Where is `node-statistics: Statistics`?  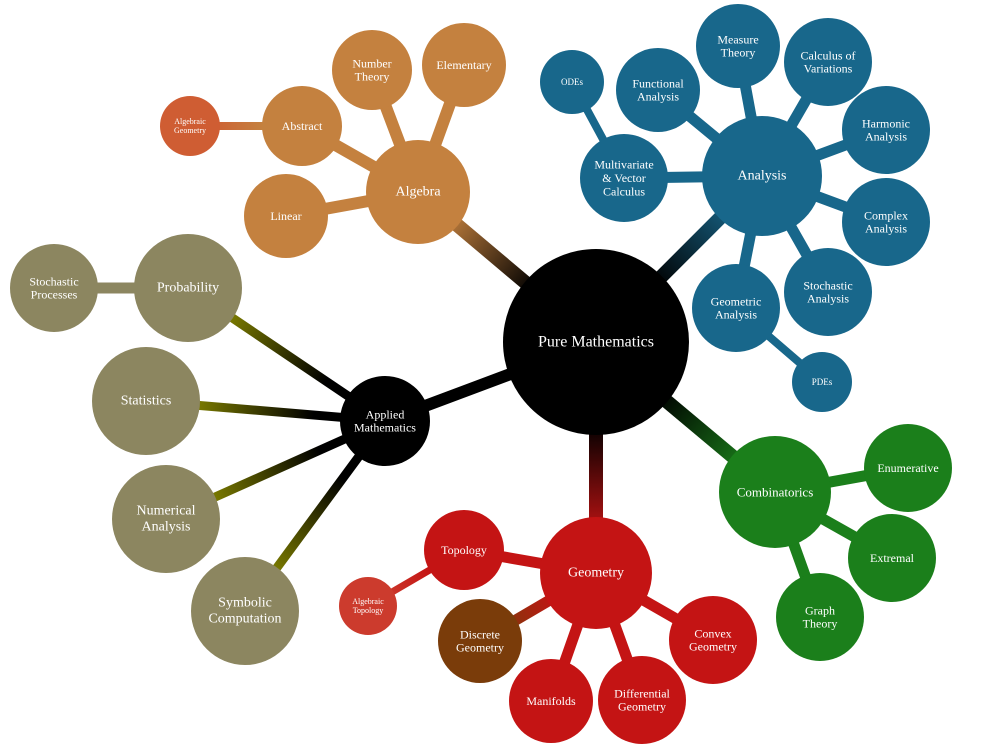 node-statistics: Statistics is located at coordinates (146, 401).